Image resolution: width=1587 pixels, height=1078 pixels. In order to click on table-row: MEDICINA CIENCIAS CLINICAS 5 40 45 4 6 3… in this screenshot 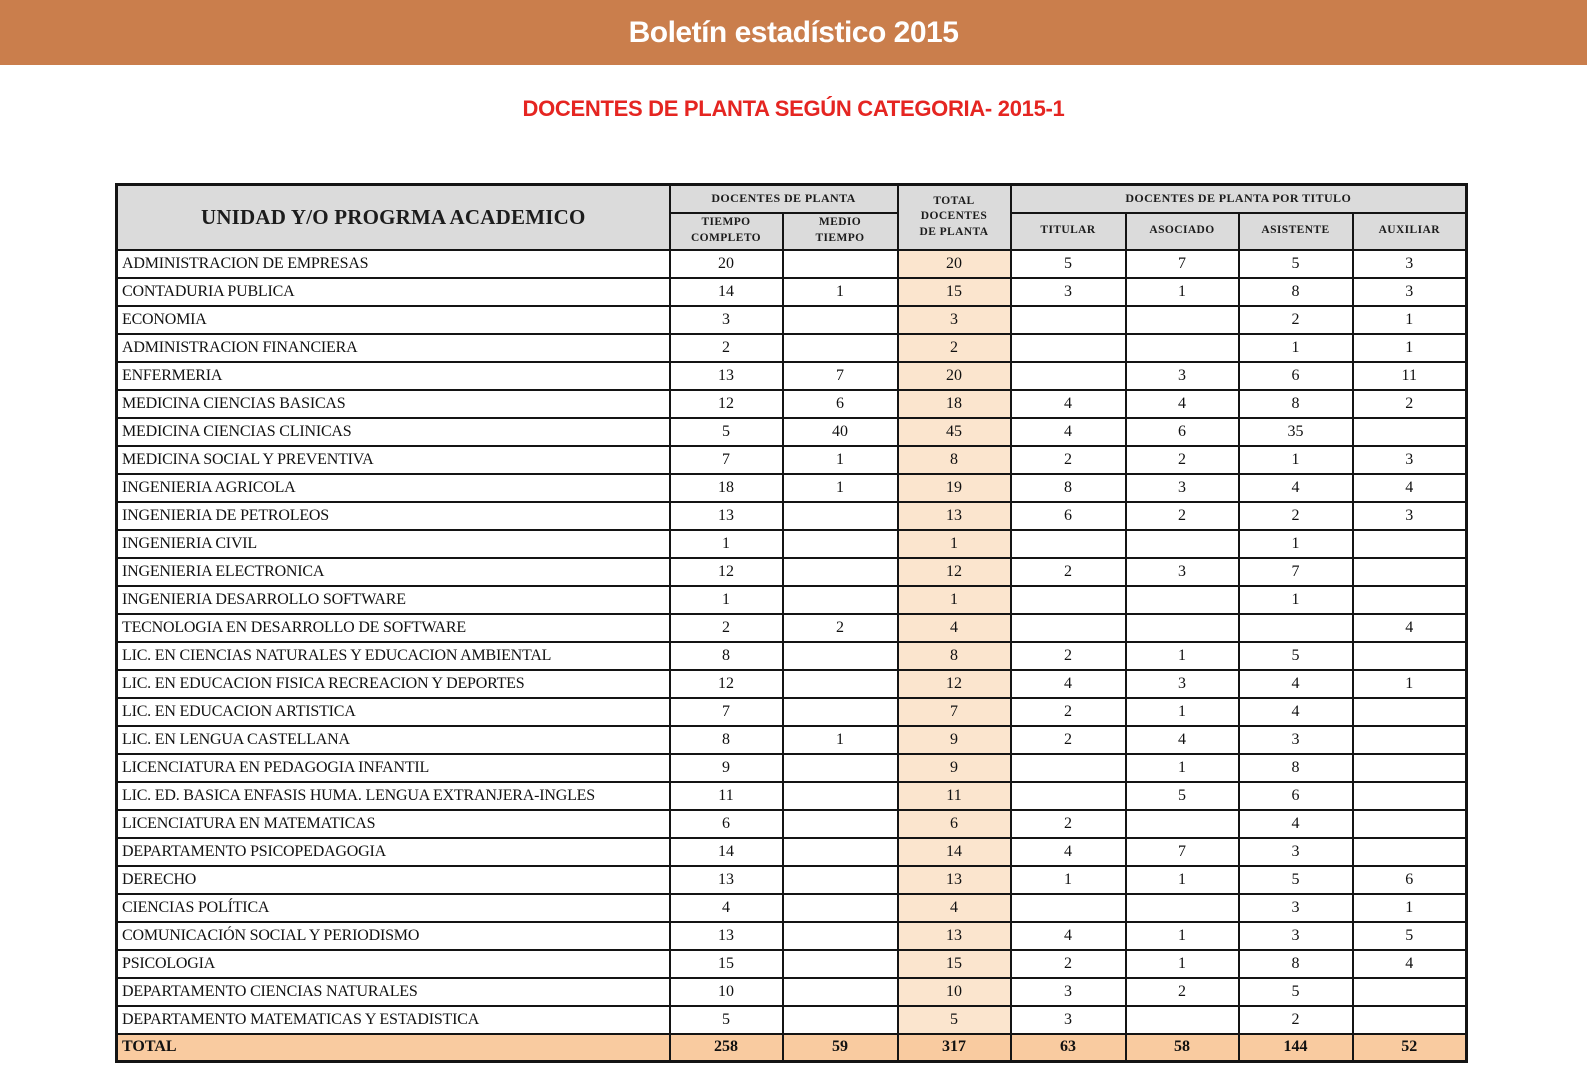, I will do `click(791, 431)`.